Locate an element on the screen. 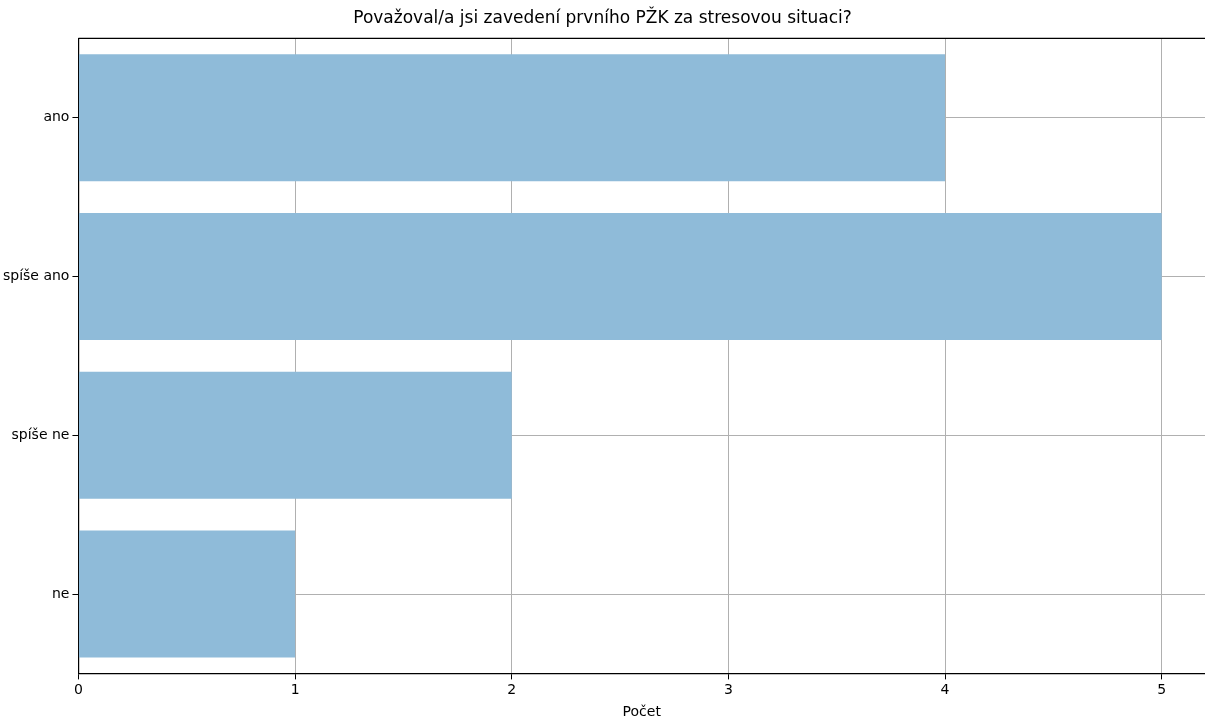  x-tick-label: 1 is located at coordinates (295, 689).